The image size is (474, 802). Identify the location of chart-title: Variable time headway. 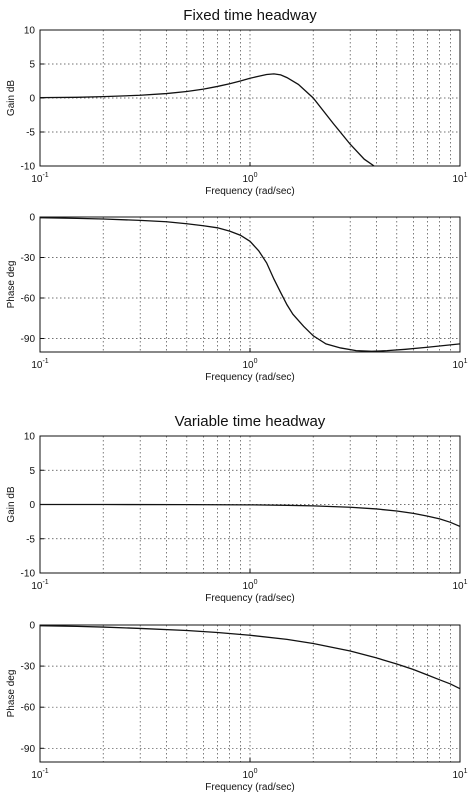
(250, 421).